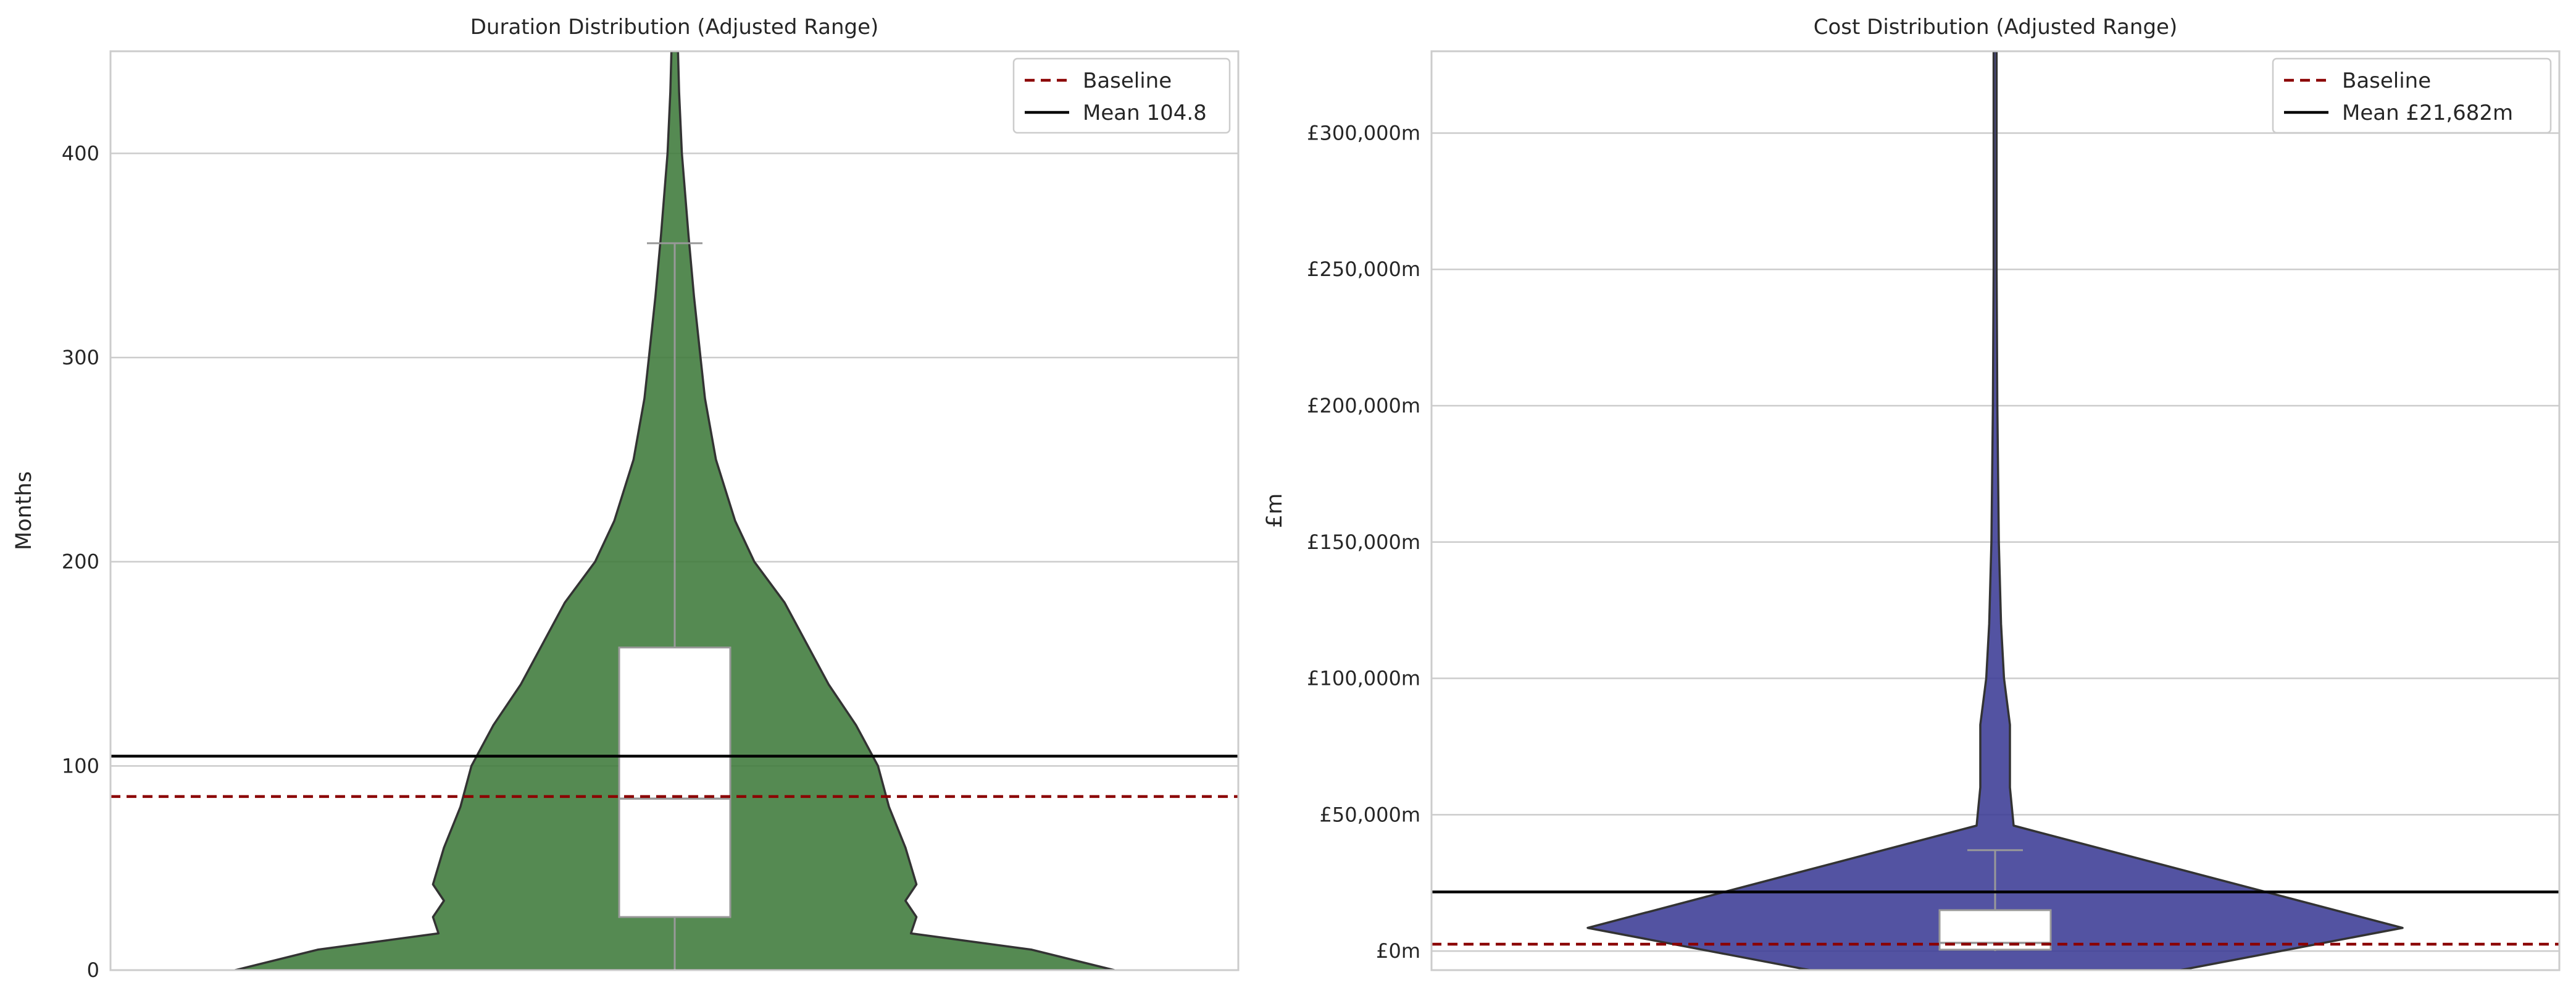 The width and height of the screenshot is (2576, 1001). I want to click on y-tick-label: £100,000m, so click(1363, 678).